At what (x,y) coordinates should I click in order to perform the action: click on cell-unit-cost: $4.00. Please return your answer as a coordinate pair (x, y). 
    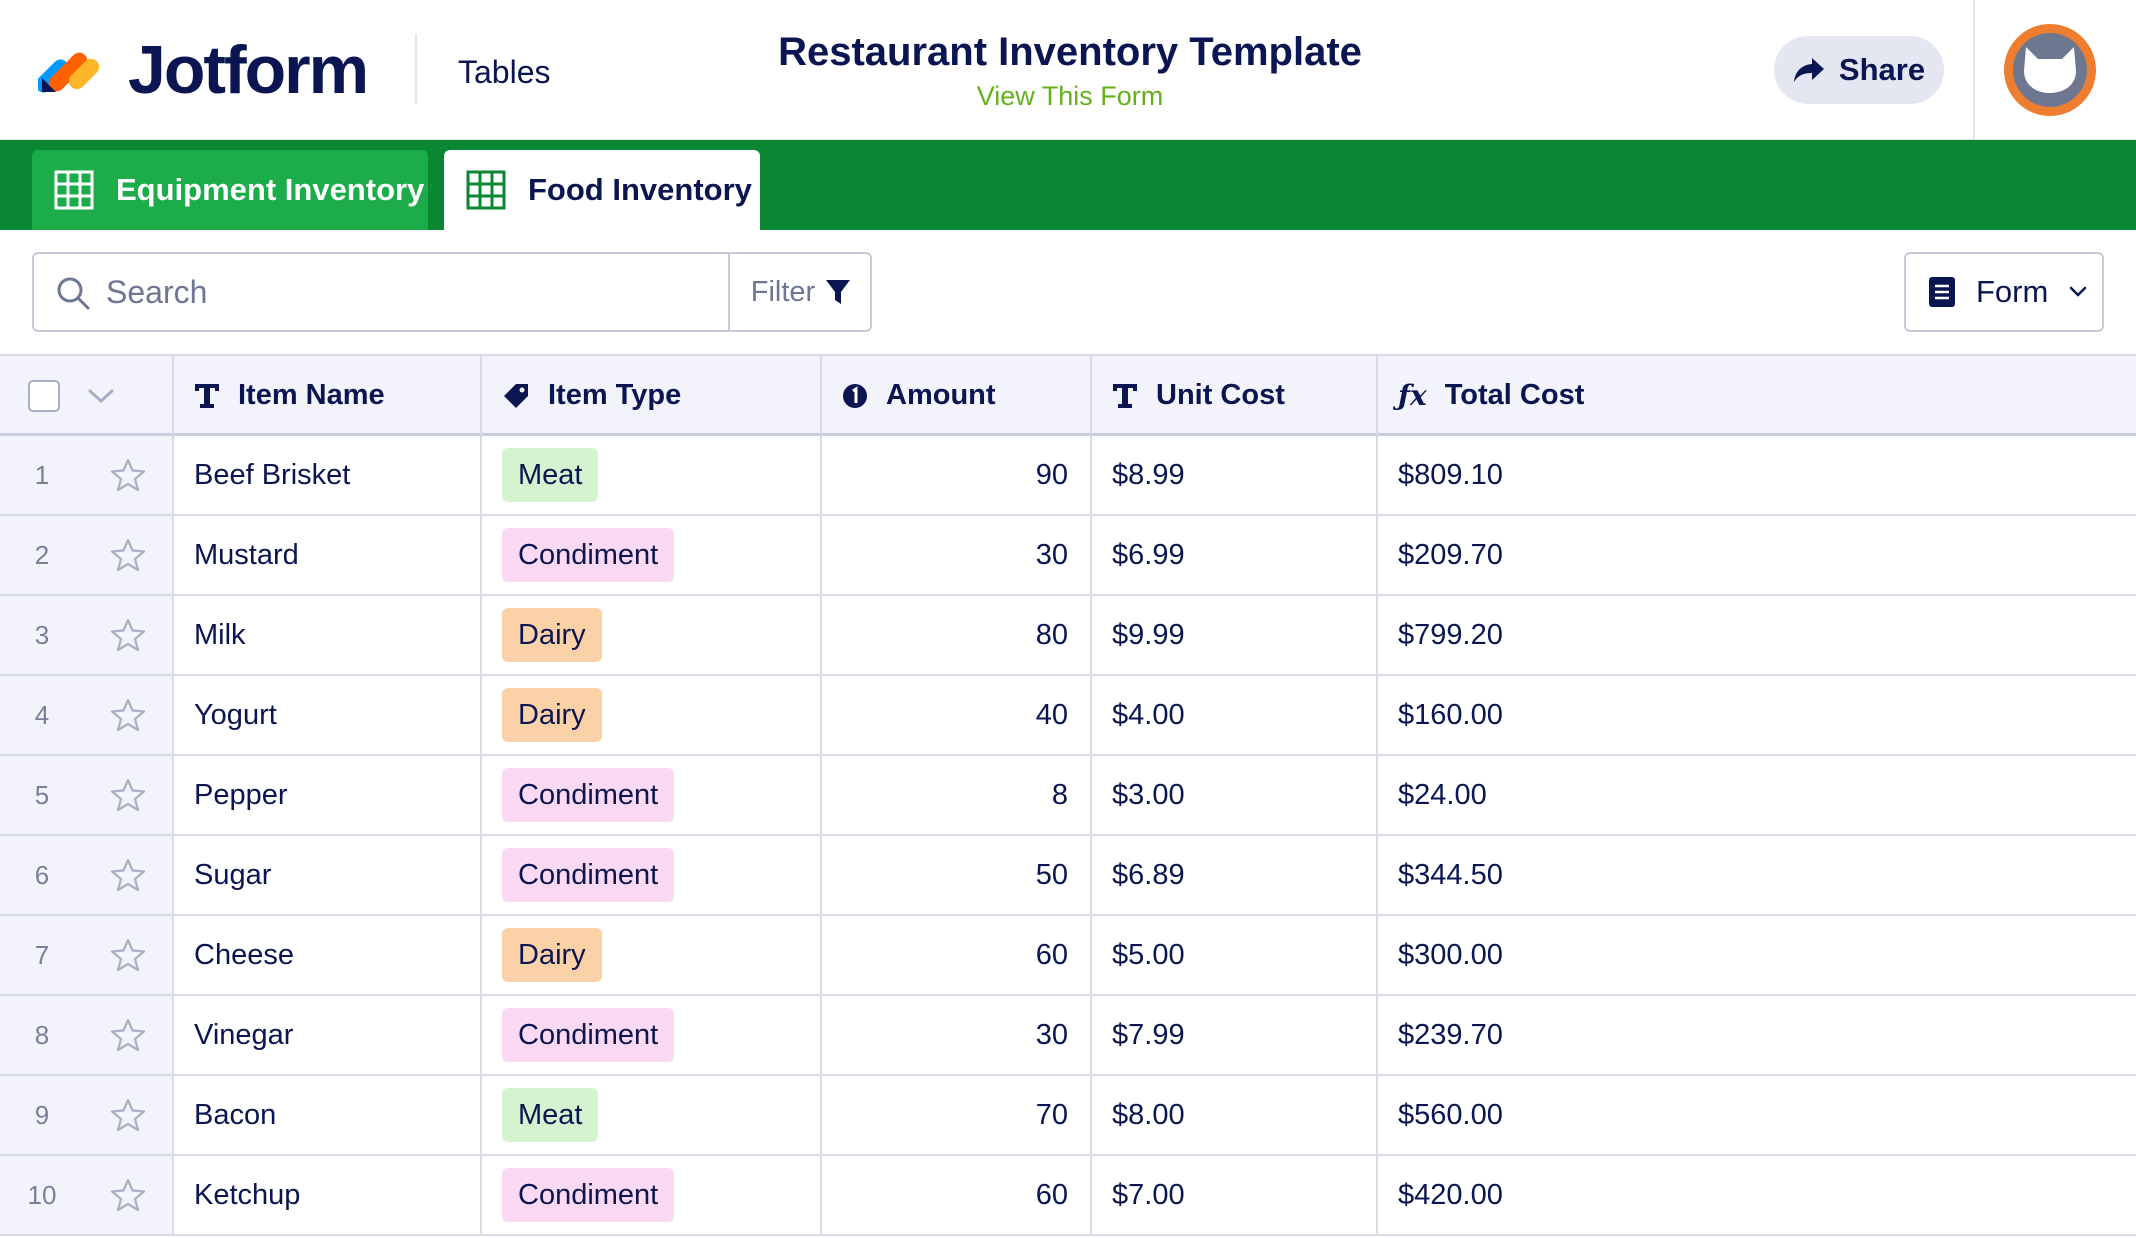
    Looking at the image, I should click on (1235, 715).